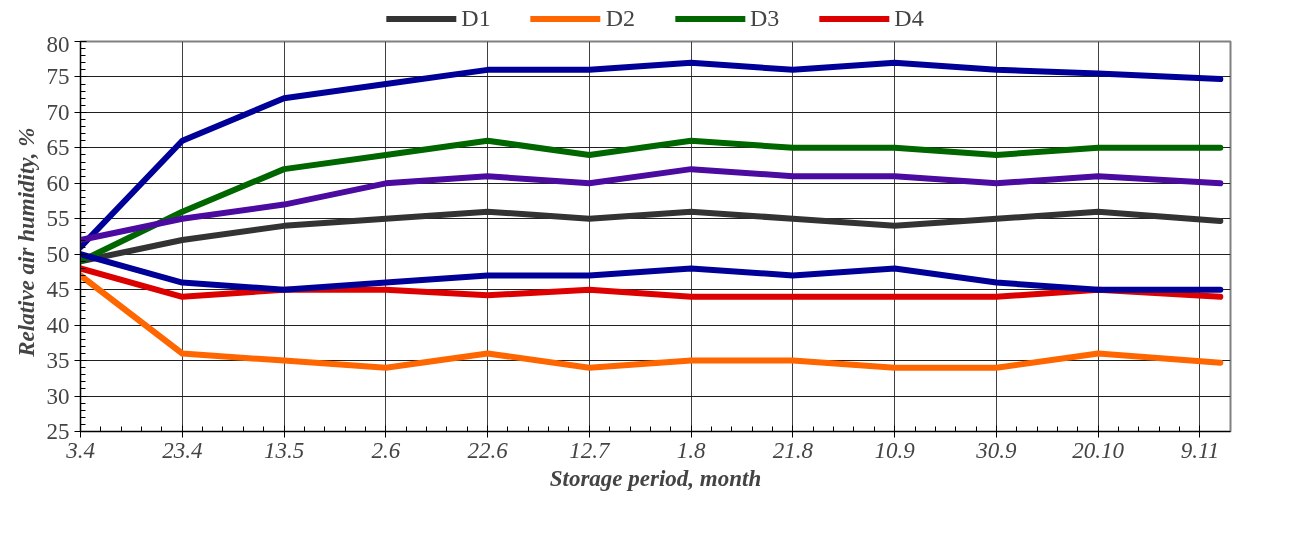  I want to click on y-tick-label: 30, so click(58, 396).